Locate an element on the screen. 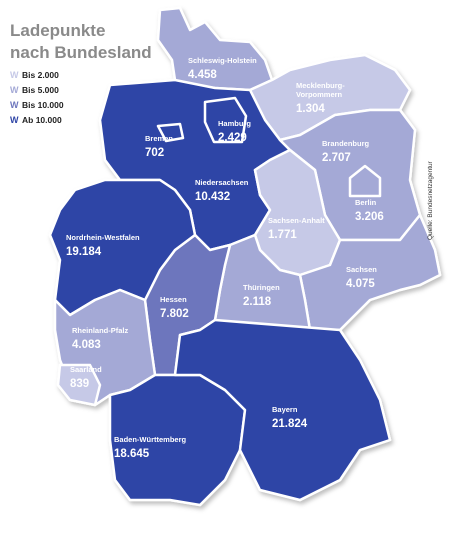 The height and width of the screenshot is (546, 453). state-name: Berlin is located at coordinates (366, 202).